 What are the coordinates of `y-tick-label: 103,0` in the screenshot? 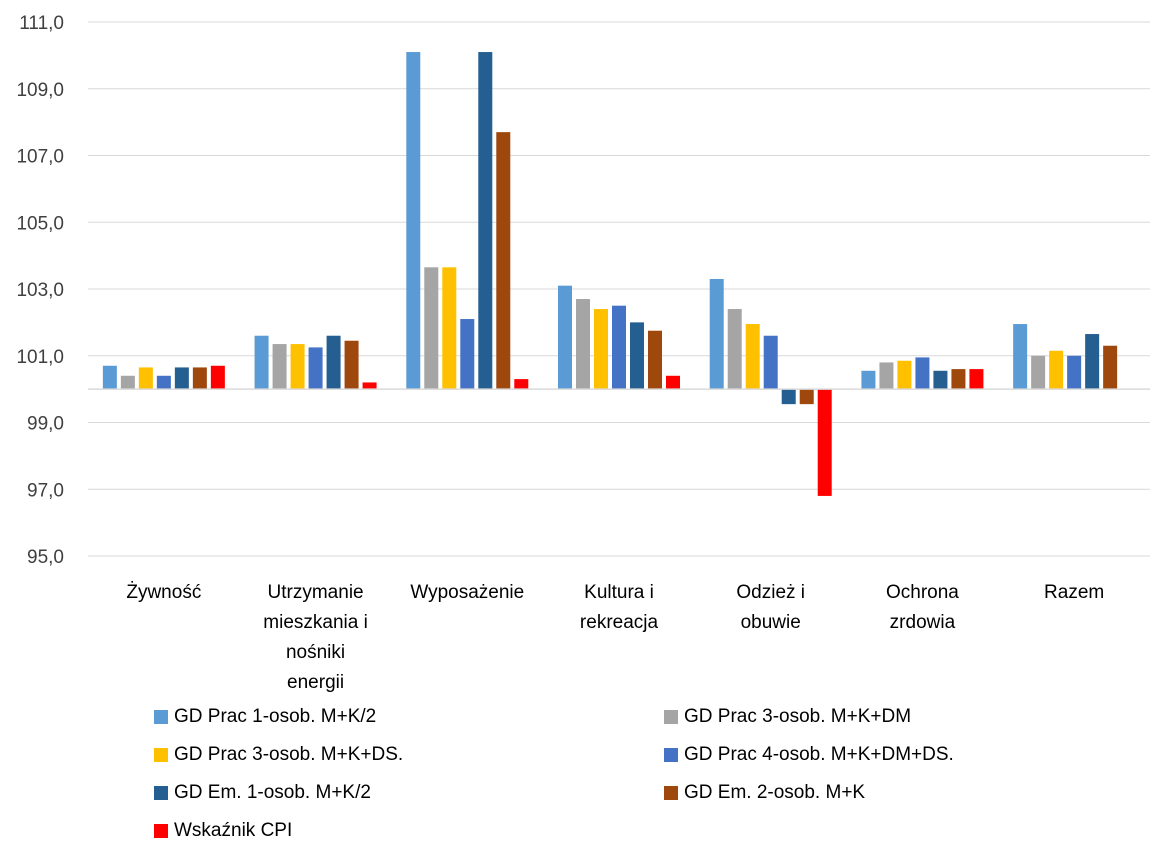 It's located at (40, 290).